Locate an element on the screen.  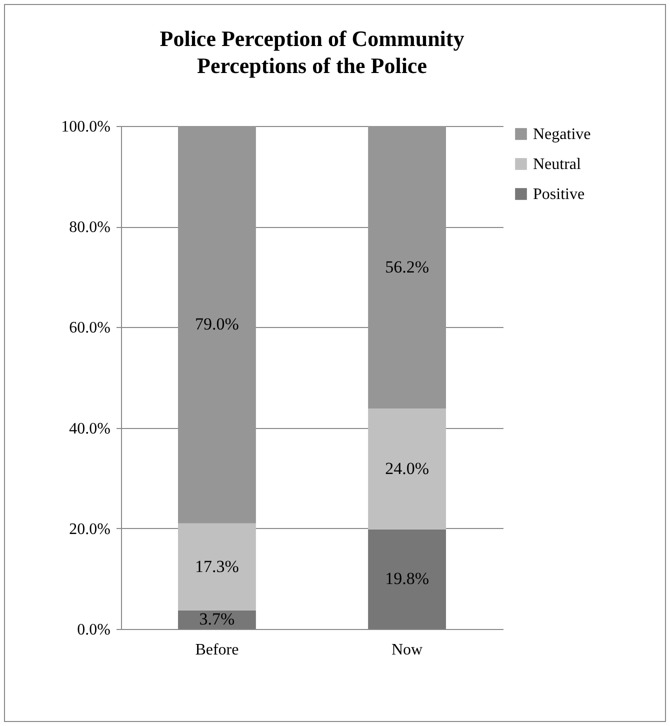
data-label: 79.0% is located at coordinates (217, 324).